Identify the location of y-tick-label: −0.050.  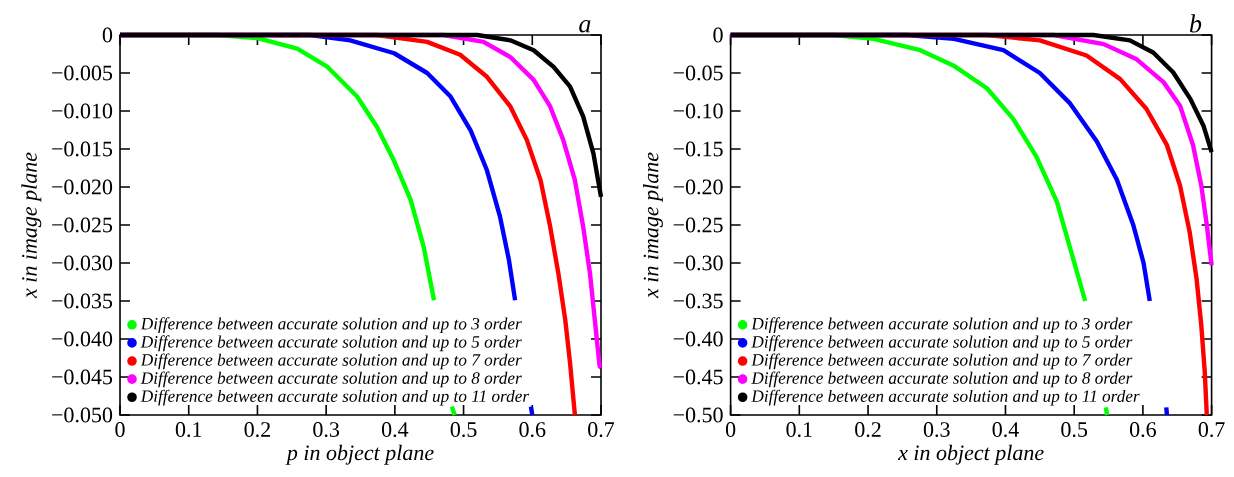
(82, 415).